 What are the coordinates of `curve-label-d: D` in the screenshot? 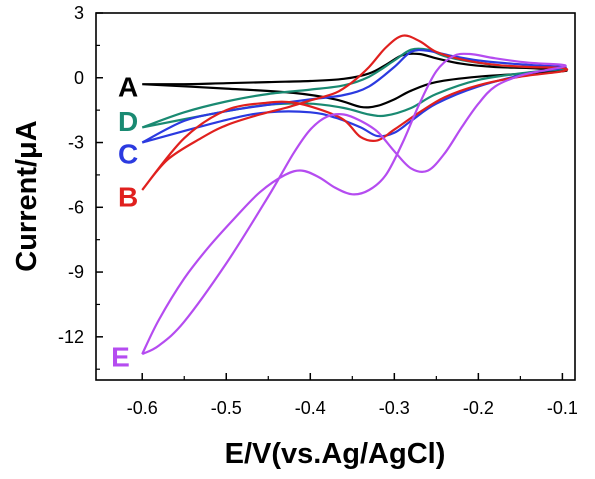 It's located at (128, 121).